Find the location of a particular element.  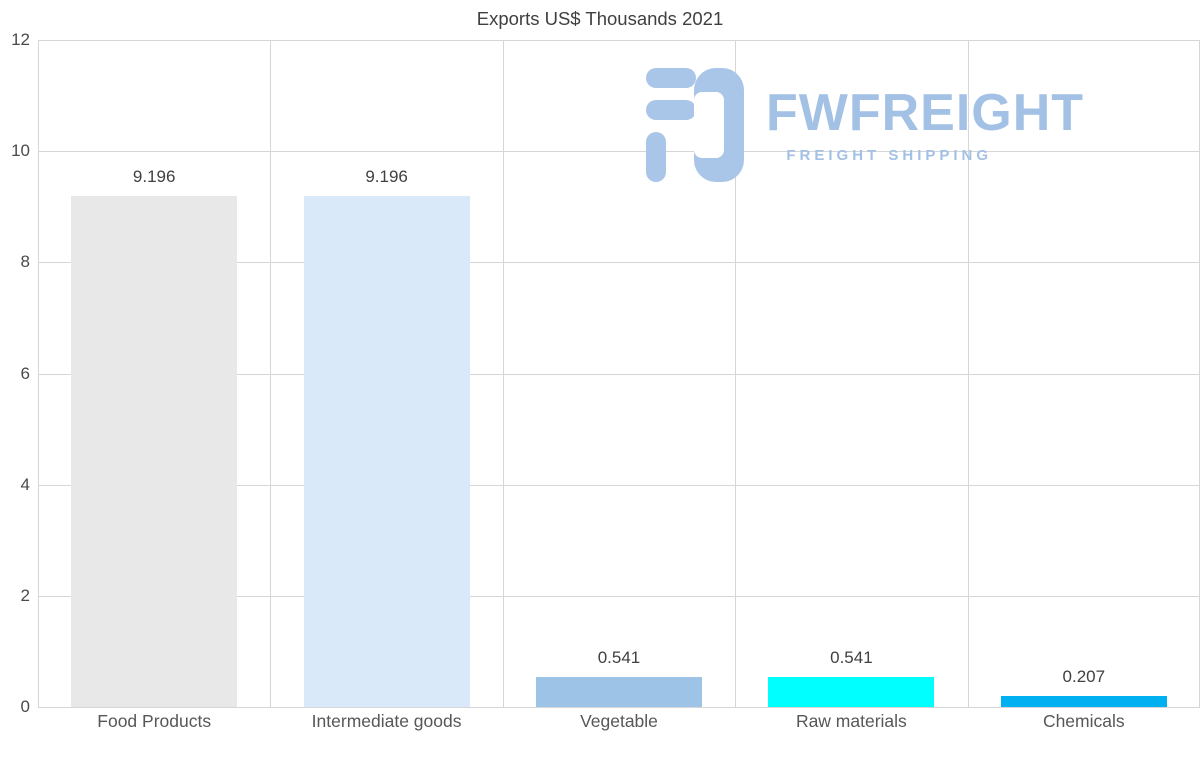

brand-text-block: FWFREIGHT FREIGHT SHIPPING is located at coordinates (925, 125).